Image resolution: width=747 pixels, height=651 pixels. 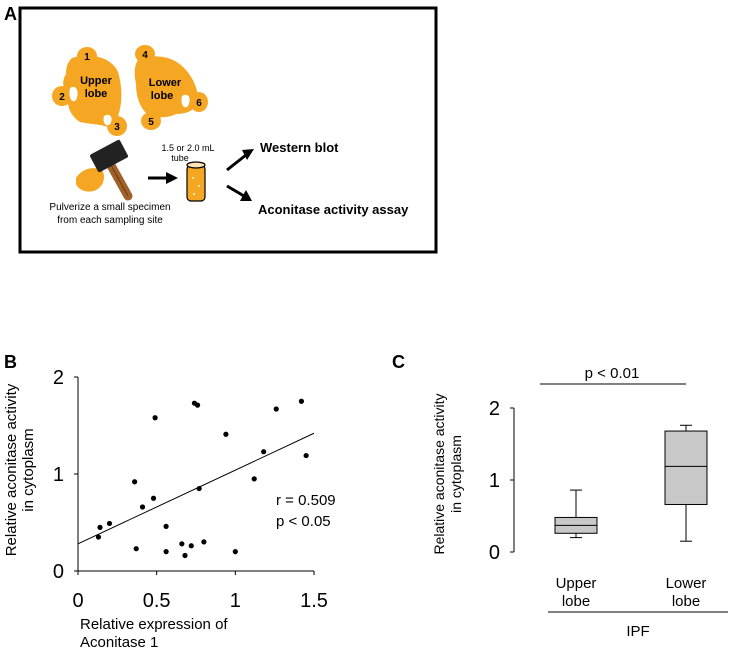 I want to click on aconitase-assay-label: Aconitase activity assay, so click(x=333, y=209).